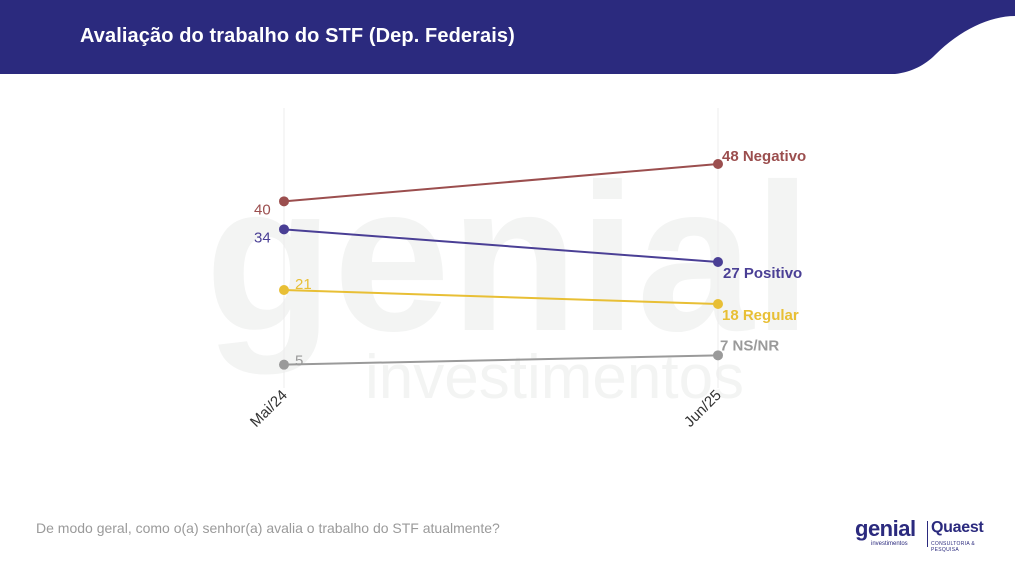 The height and width of the screenshot is (567, 1015). What do you see at coordinates (501, 183) in the screenshot?
I see `series-line-negativo` at bounding box center [501, 183].